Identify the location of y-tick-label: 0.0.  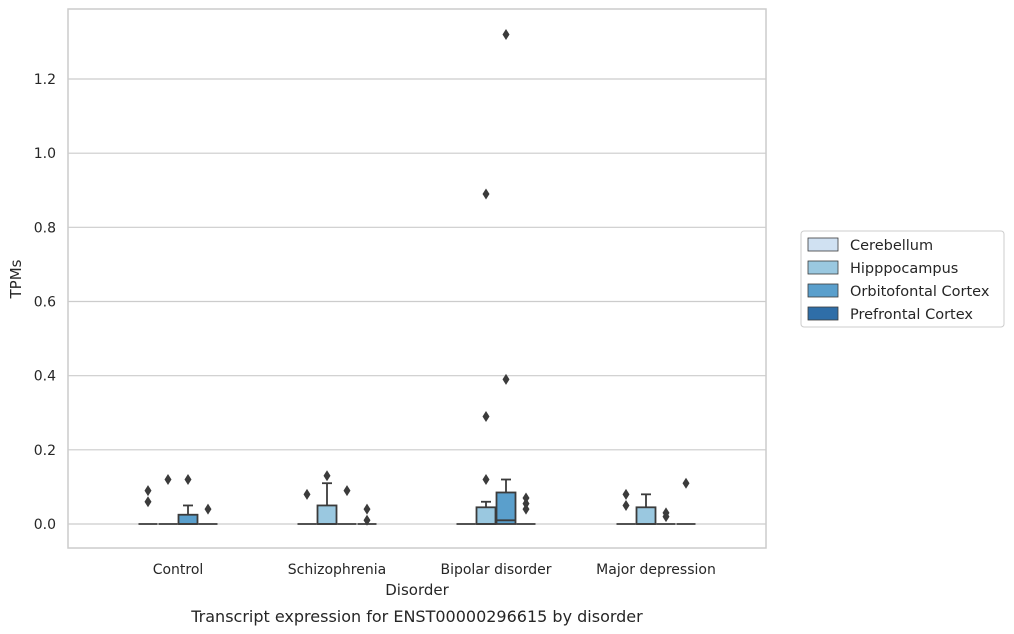
(45, 525).